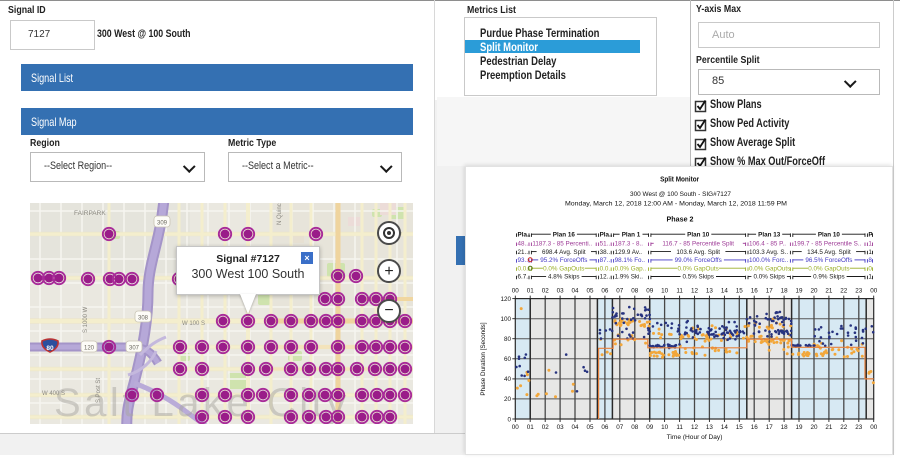  I want to click on svg-text: 6.7.., so click(524, 277).